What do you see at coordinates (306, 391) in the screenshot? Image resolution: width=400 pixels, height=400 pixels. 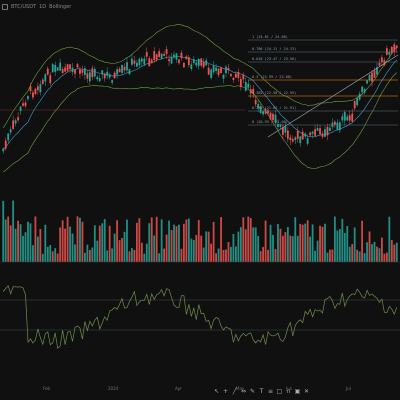 I see `trash-icon: ✕` at bounding box center [306, 391].